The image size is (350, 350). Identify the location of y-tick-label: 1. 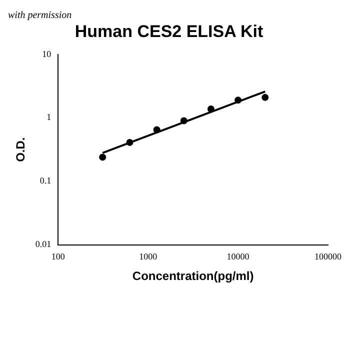
(49, 117).